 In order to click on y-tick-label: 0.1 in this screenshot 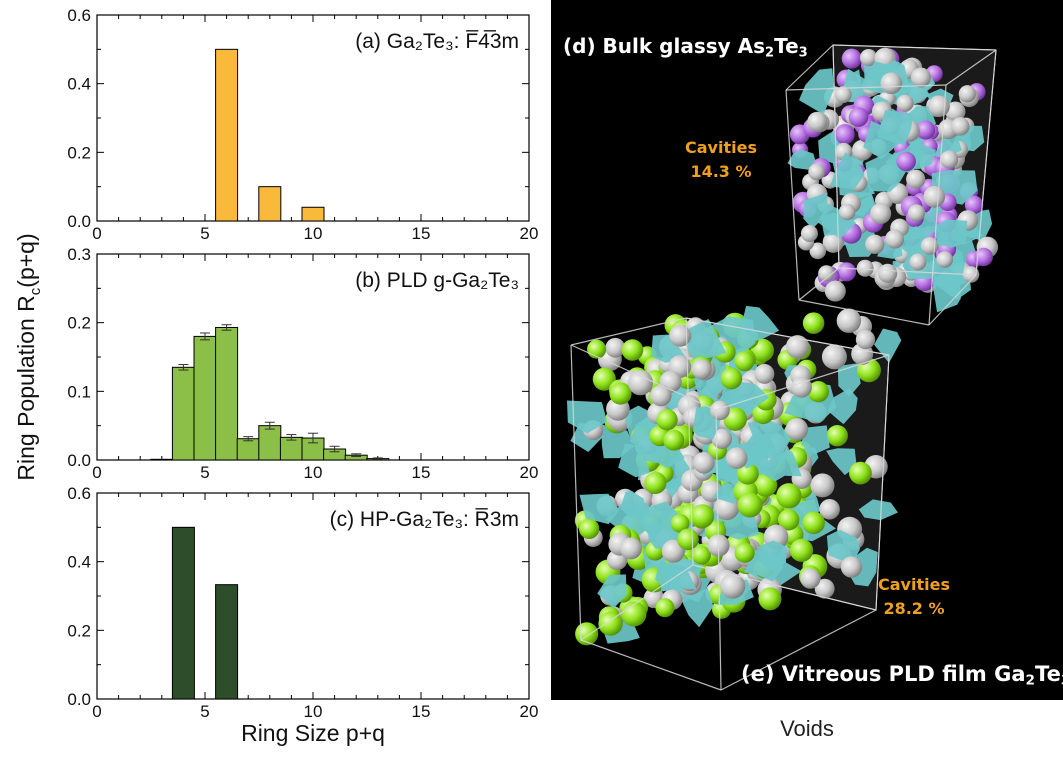, I will do `click(79, 391)`.